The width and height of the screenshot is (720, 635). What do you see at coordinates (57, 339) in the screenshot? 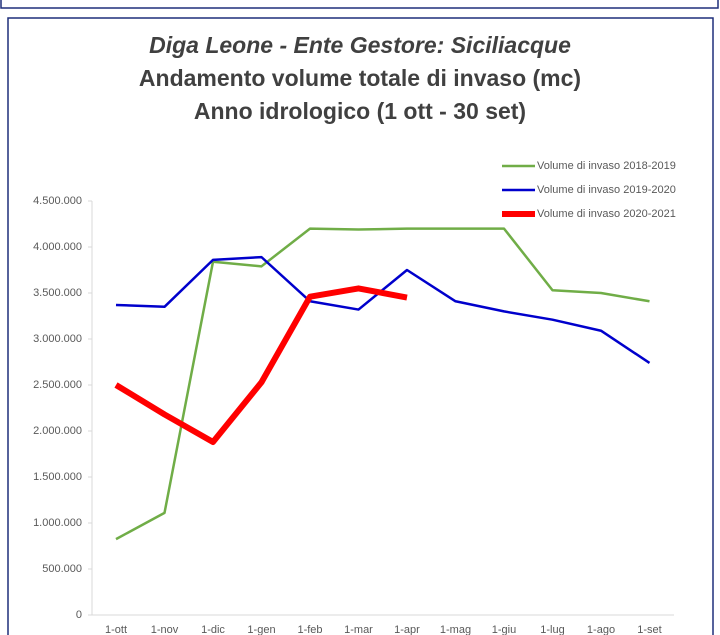
I see `y-tick-label: 3.000.000` at bounding box center [57, 339].